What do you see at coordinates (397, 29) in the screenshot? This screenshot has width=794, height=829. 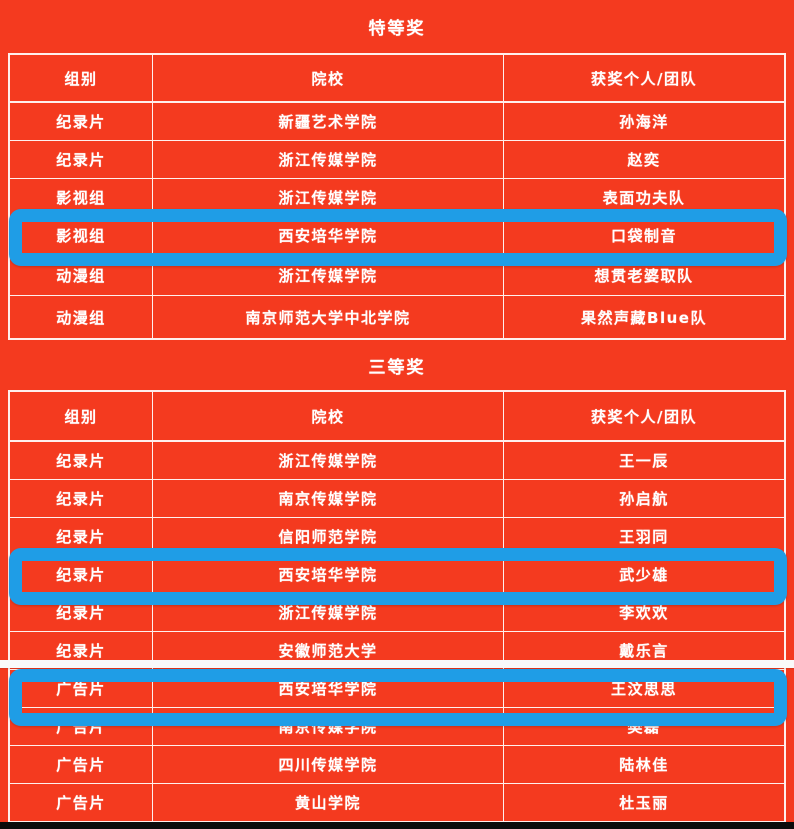 I see `section-title: 特等奖` at bounding box center [397, 29].